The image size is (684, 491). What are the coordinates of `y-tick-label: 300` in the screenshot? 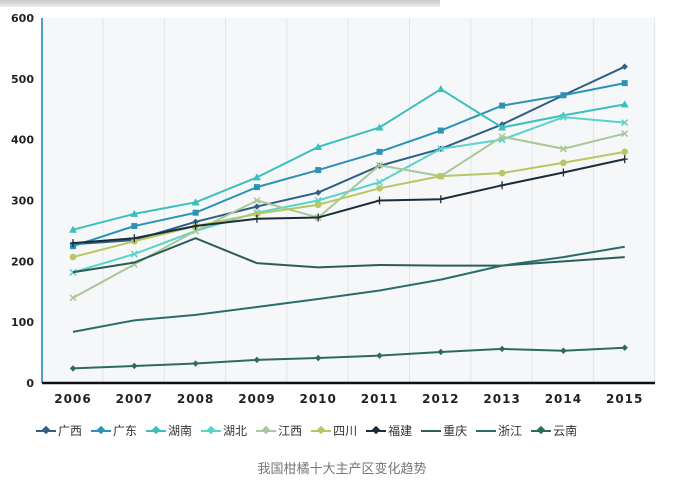 It's located at (22, 201).